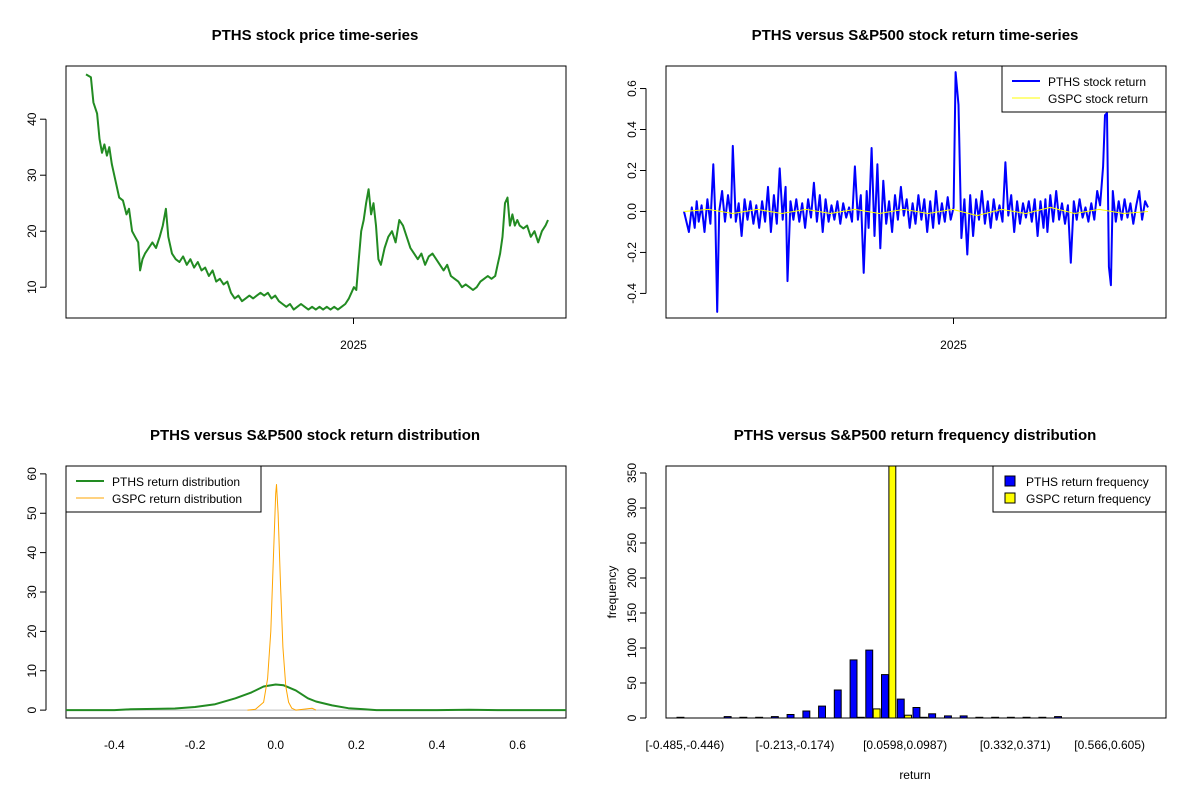  Describe the element at coordinates (195, 745) in the screenshot. I see `density-x-tick-label: -0.2` at that location.